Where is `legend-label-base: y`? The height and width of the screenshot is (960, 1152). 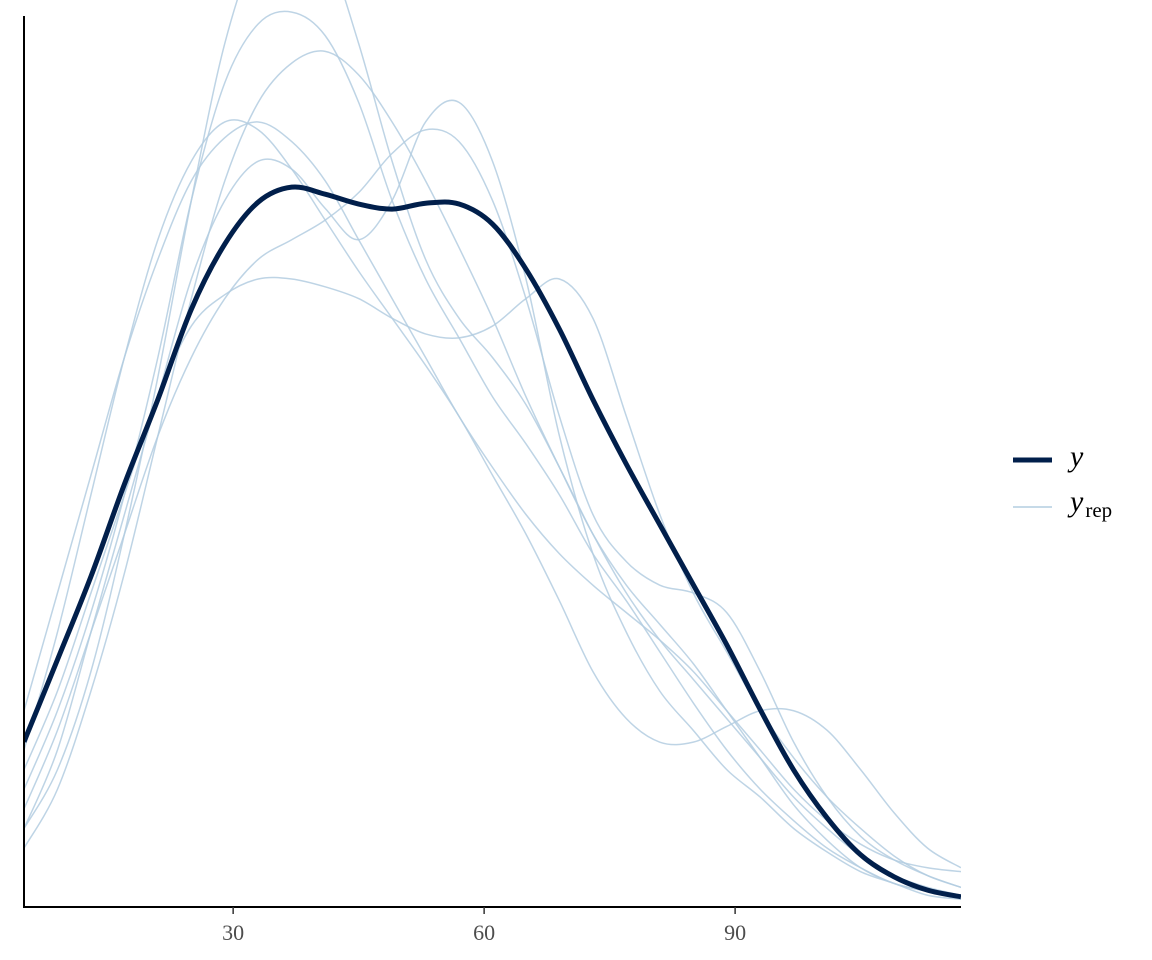 legend-label-base: y is located at coordinates (1075, 501).